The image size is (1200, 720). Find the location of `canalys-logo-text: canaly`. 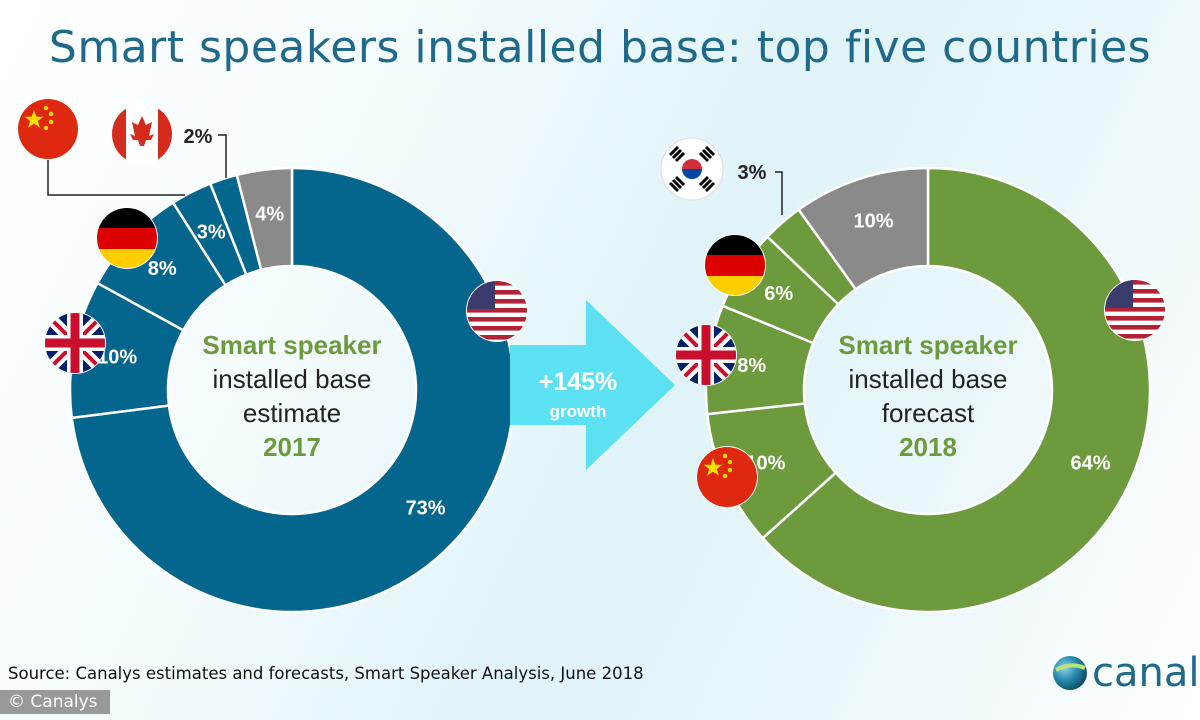

canalys-logo-text: canaly is located at coordinates (1146, 673).